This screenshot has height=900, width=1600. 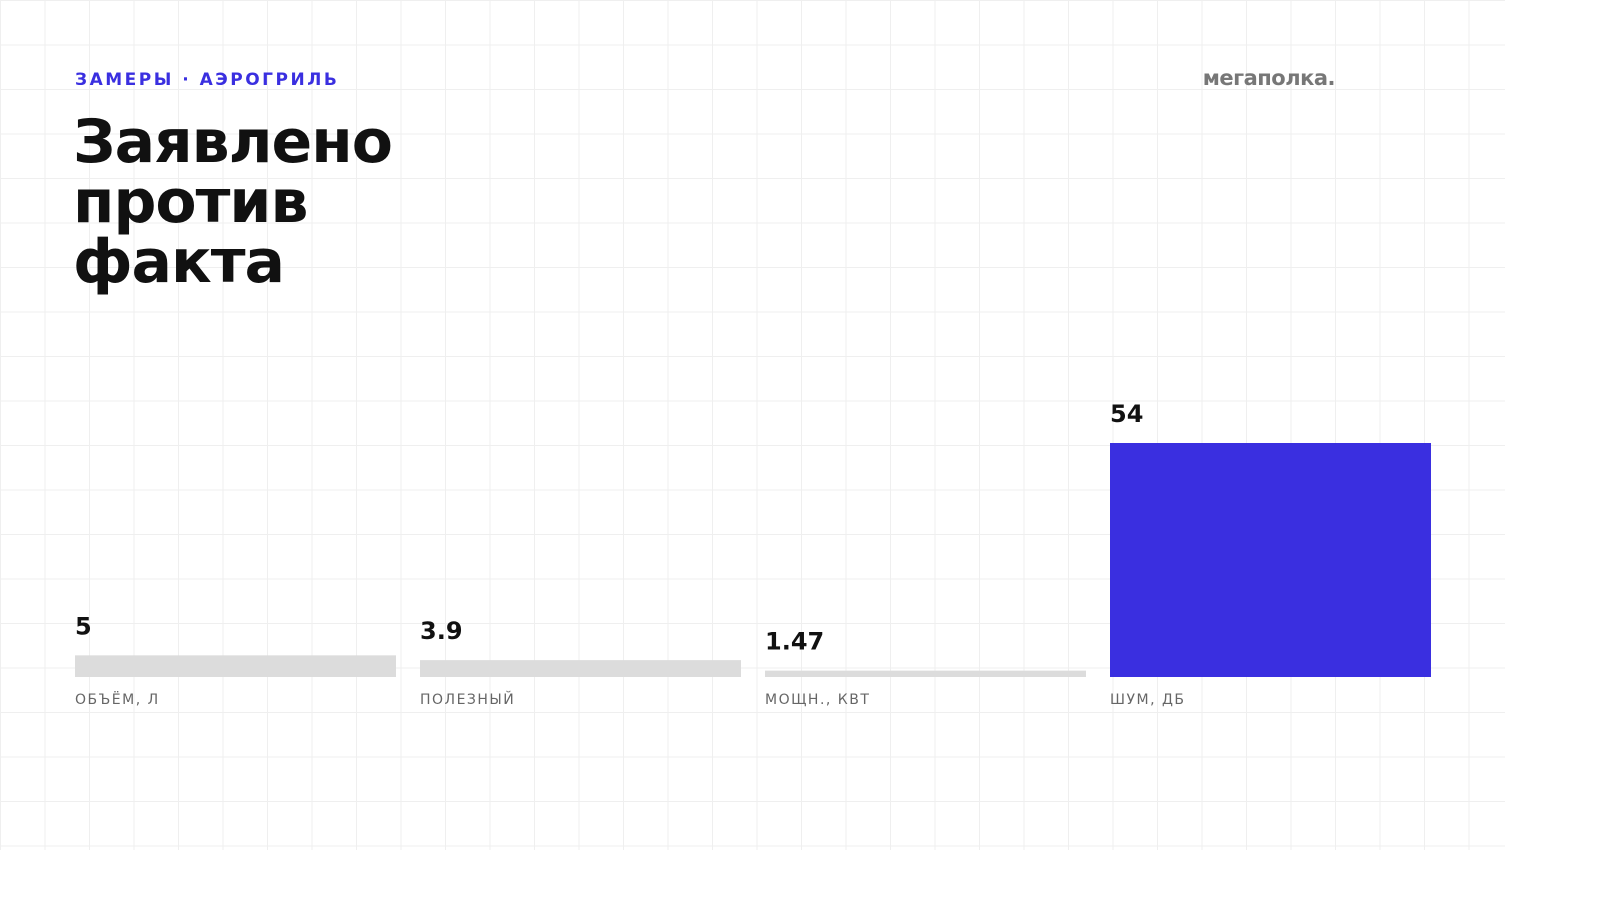 What do you see at coordinates (117, 699) in the screenshot?
I see `category-label: ОБЪЁМ, Л` at bounding box center [117, 699].